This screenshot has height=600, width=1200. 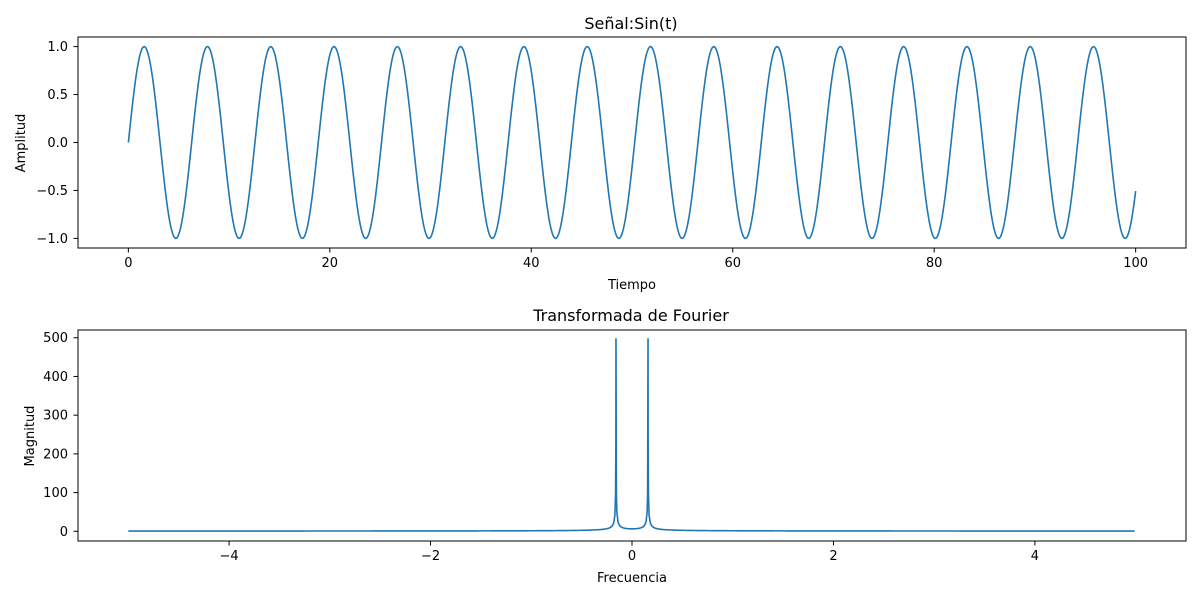 What do you see at coordinates (128, 263) in the screenshot?
I see `signal-x-tick-label: 0` at bounding box center [128, 263].